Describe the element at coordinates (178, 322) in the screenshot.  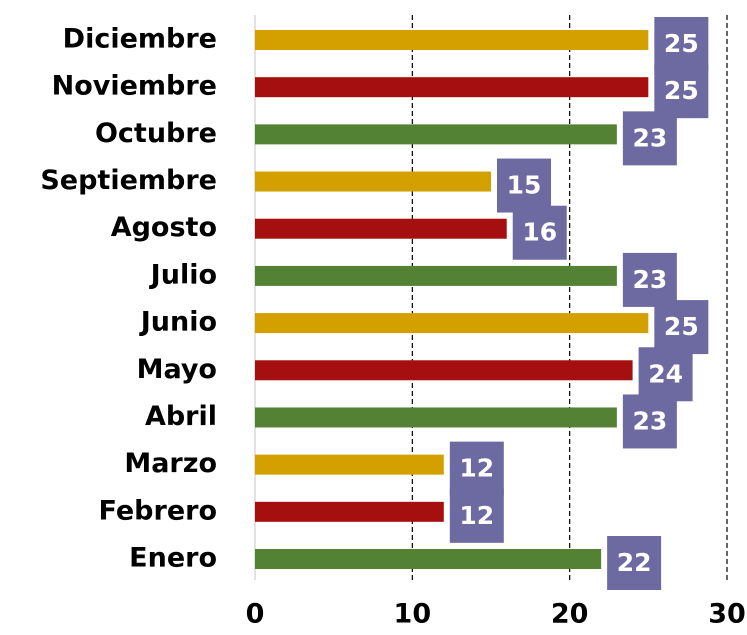
I see `y-tick-label: Junio` at that location.